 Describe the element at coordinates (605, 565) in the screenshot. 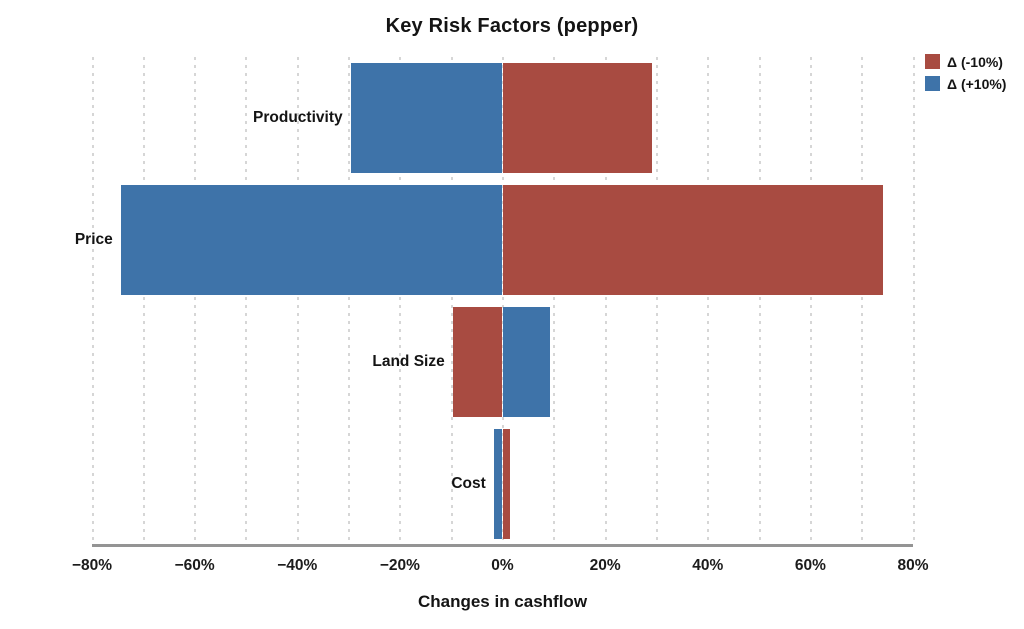

I see `x-tick-label: 20%` at that location.